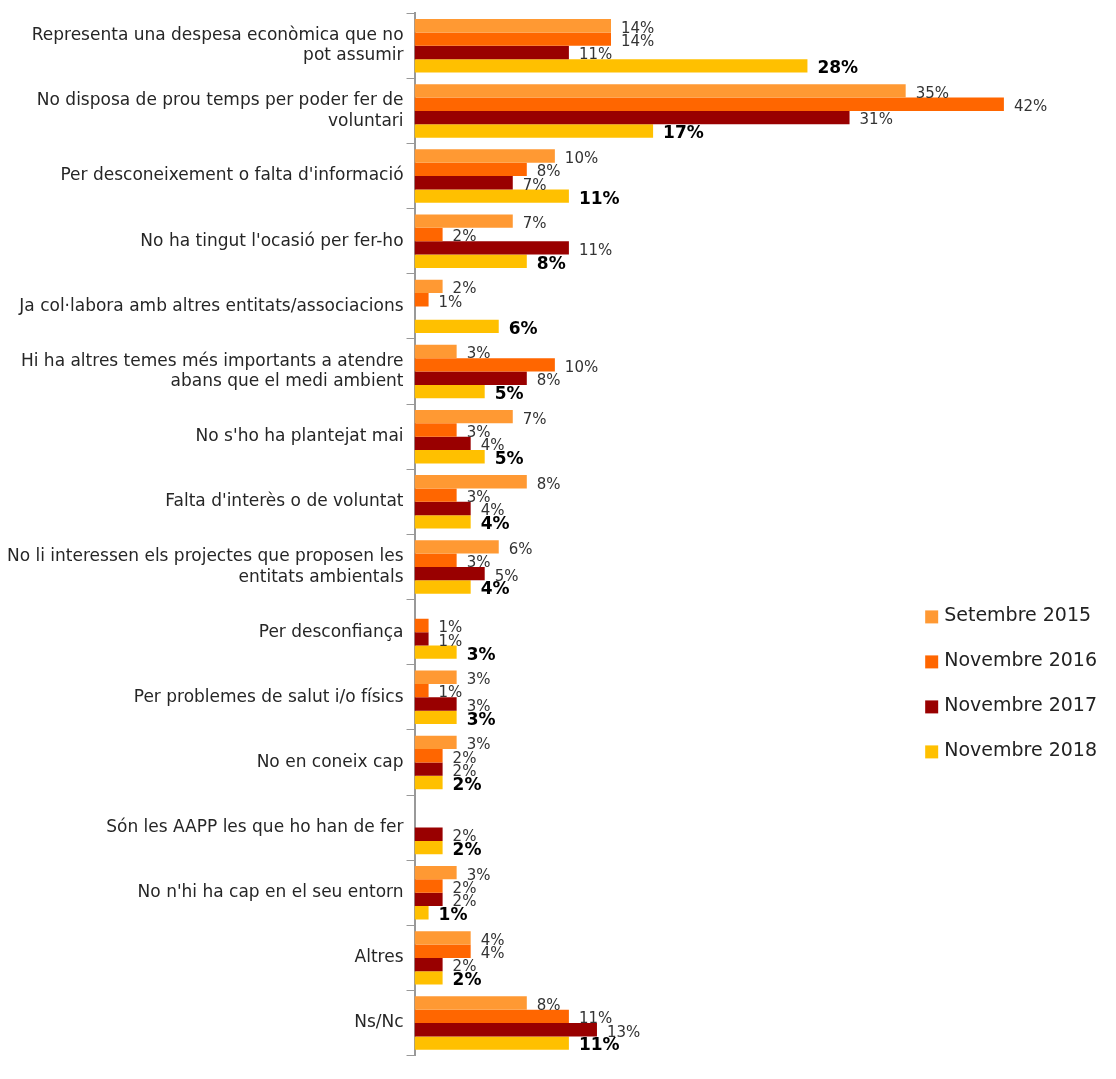 The image size is (1116, 1079). What do you see at coordinates (379, 1021) in the screenshot?
I see `y-tick-label: Ns/Nc` at bounding box center [379, 1021].